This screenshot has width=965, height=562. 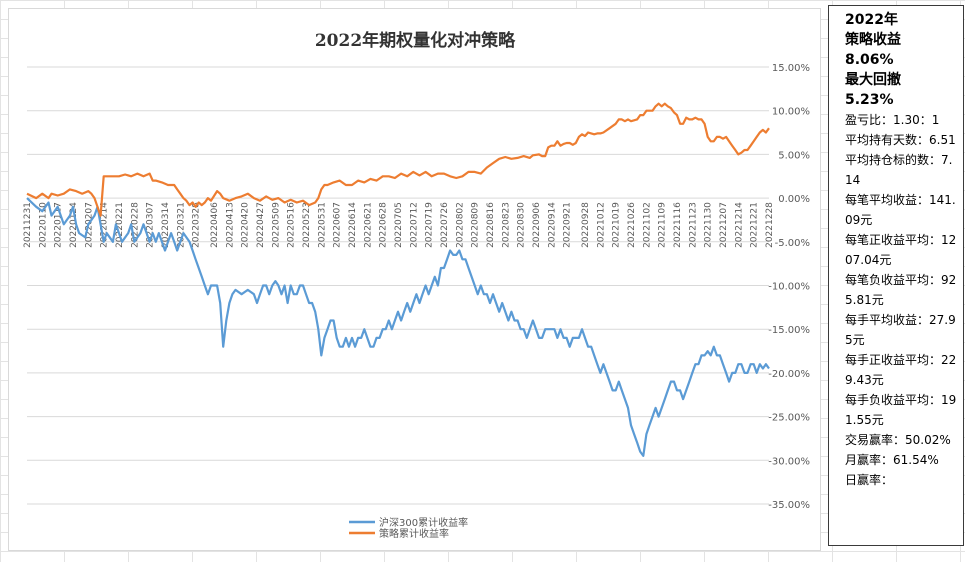 What do you see at coordinates (445, 225) in the screenshot?
I see `x-tick-label: 20220726` at bounding box center [445, 225].